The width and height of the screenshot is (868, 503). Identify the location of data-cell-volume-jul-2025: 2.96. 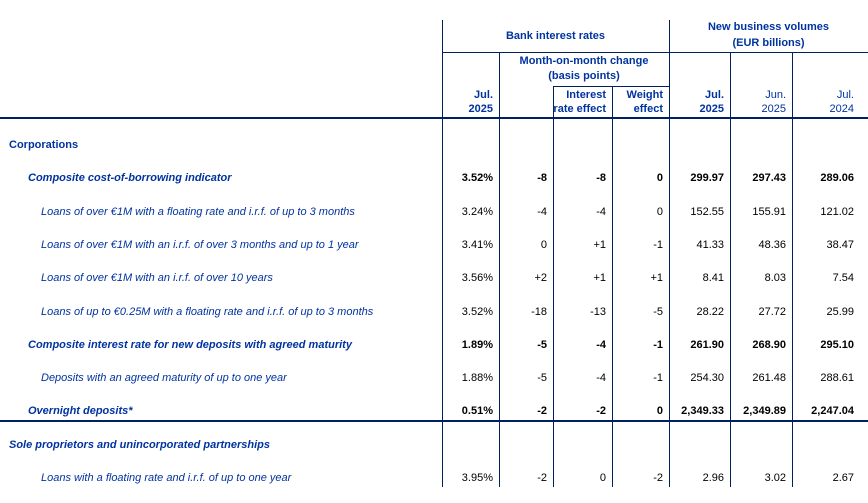
(713, 478).